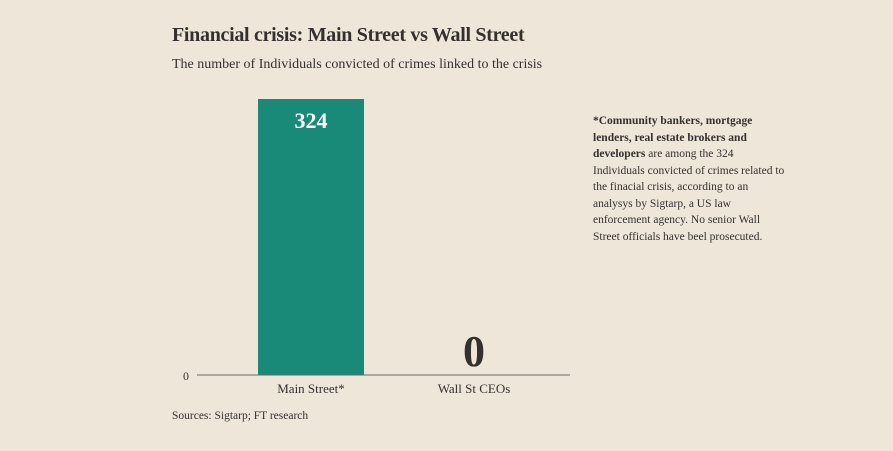  Describe the element at coordinates (240, 416) in the screenshot. I see `chart-source: Sources: Sigtarp; FT research` at that location.